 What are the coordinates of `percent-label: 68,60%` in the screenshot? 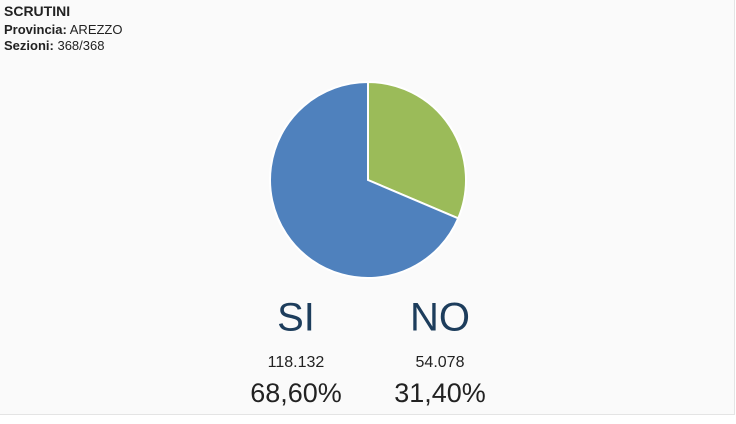 It's located at (296, 393).